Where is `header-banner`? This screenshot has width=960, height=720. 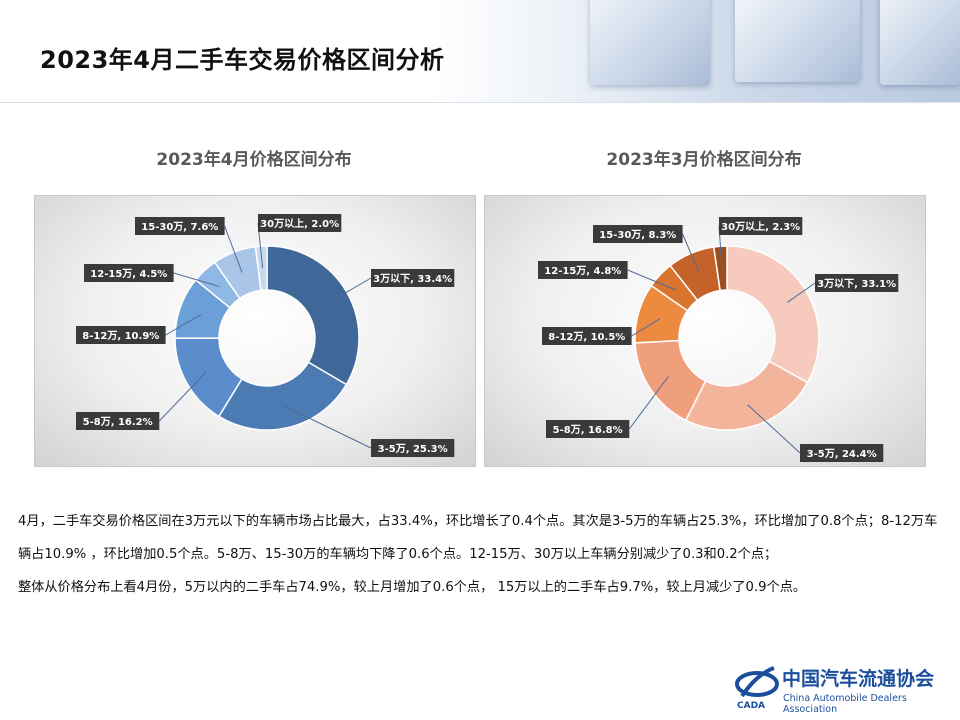 header-banner is located at coordinates (480, 51).